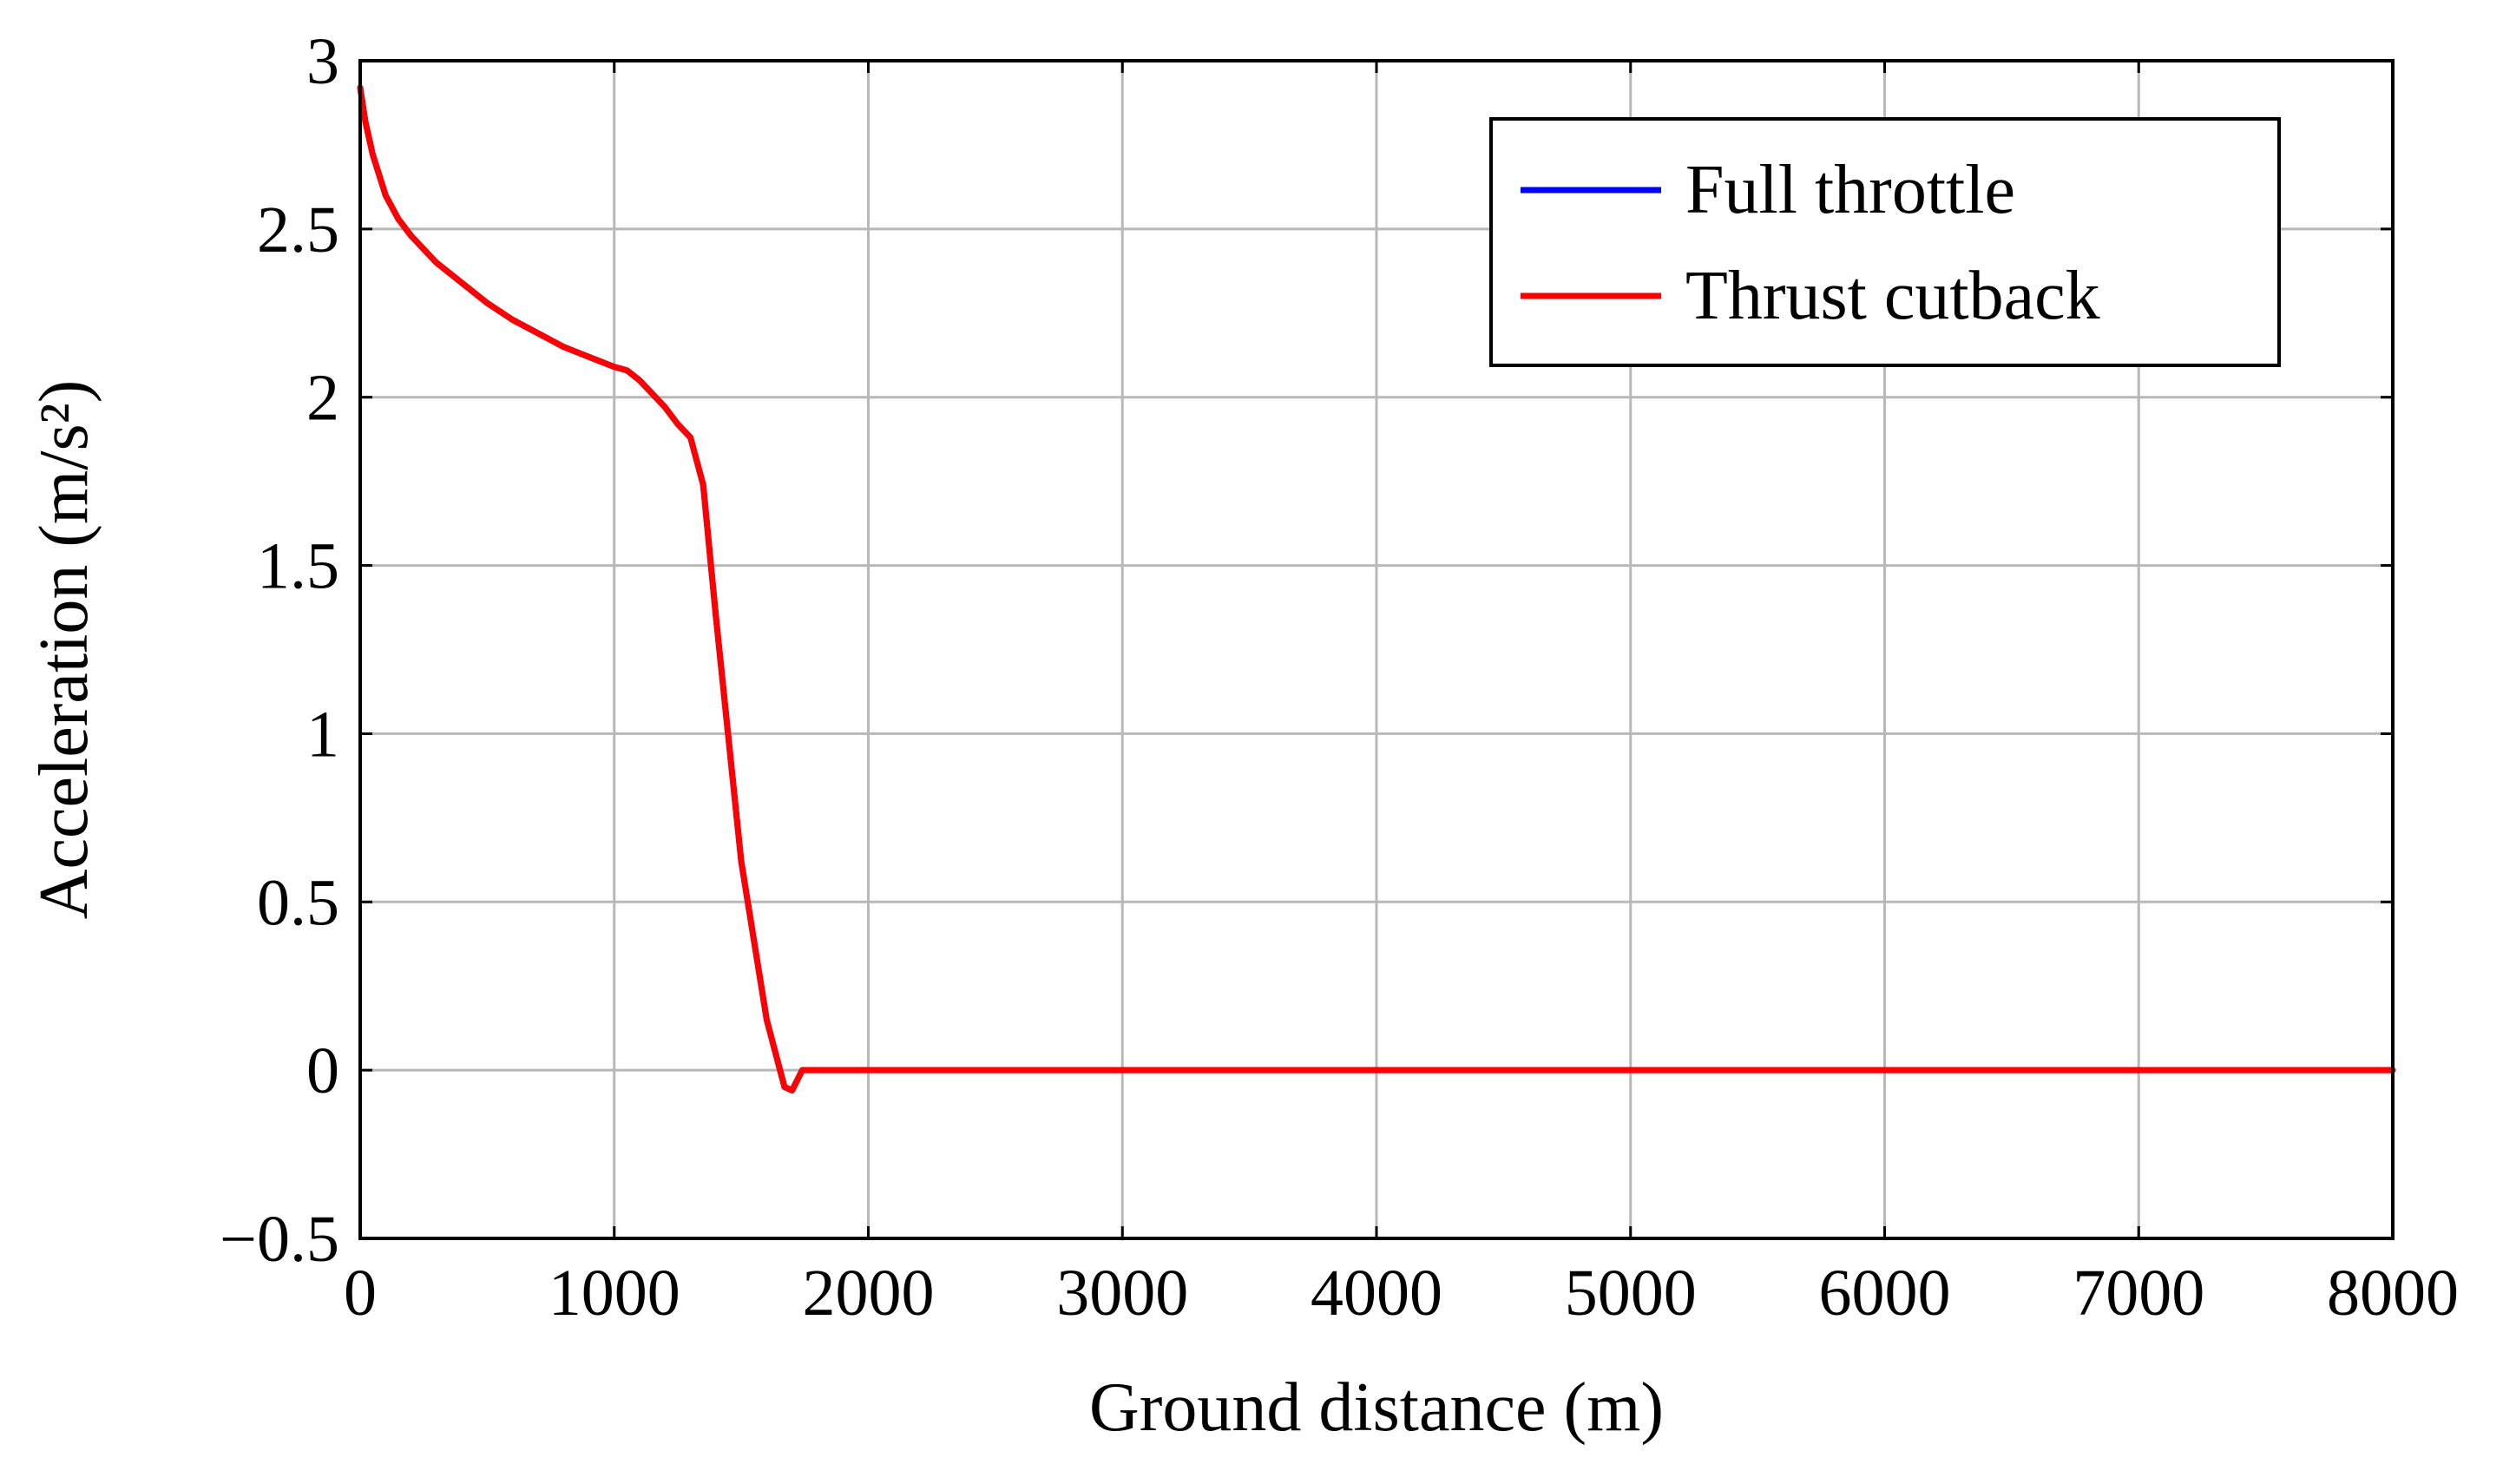  I want to click on legend-items: Full throttle Thrust cutback, so click(1810, 243).